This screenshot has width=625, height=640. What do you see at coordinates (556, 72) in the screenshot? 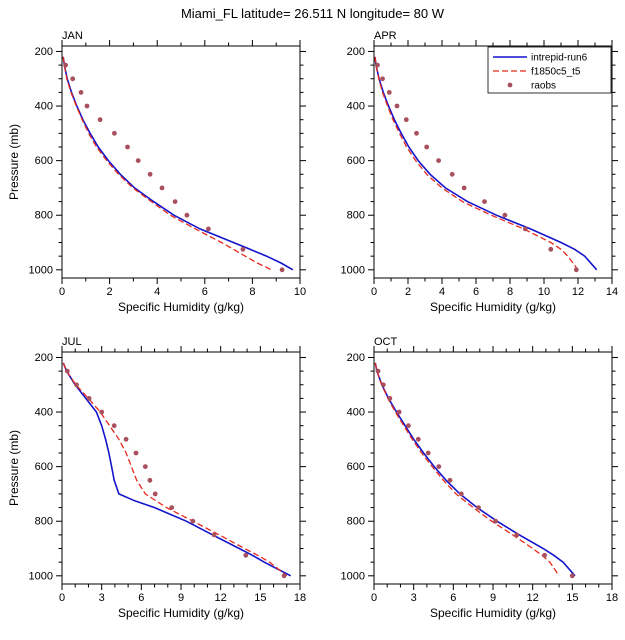
I see `legend-label: f1850c5_t5` at bounding box center [556, 72].